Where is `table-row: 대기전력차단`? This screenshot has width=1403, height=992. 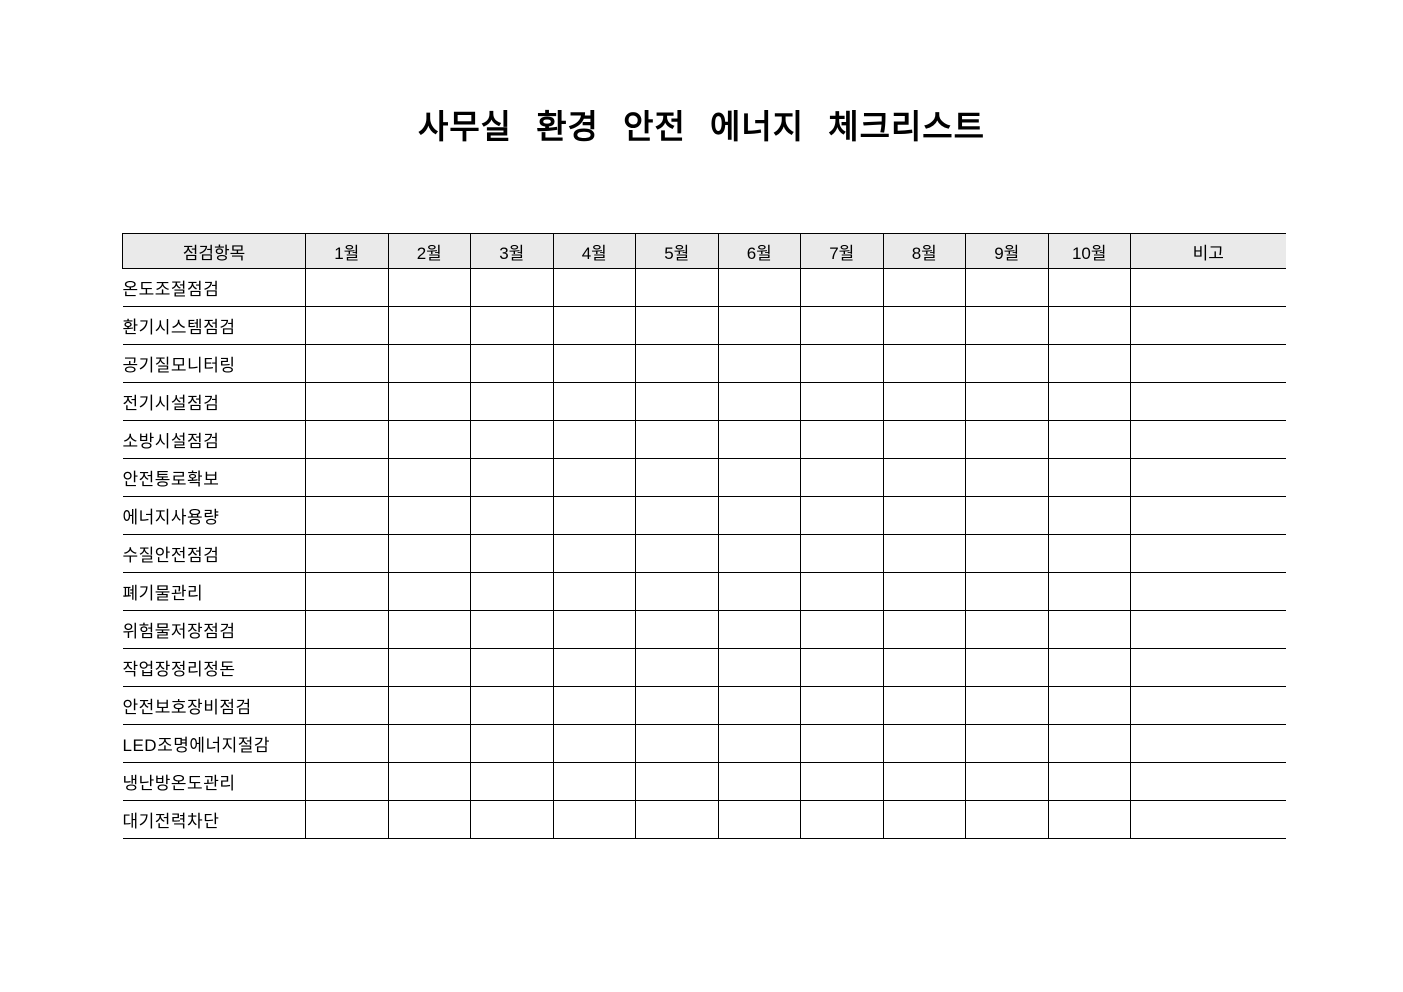 table-row: 대기전력차단 is located at coordinates (704, 819).